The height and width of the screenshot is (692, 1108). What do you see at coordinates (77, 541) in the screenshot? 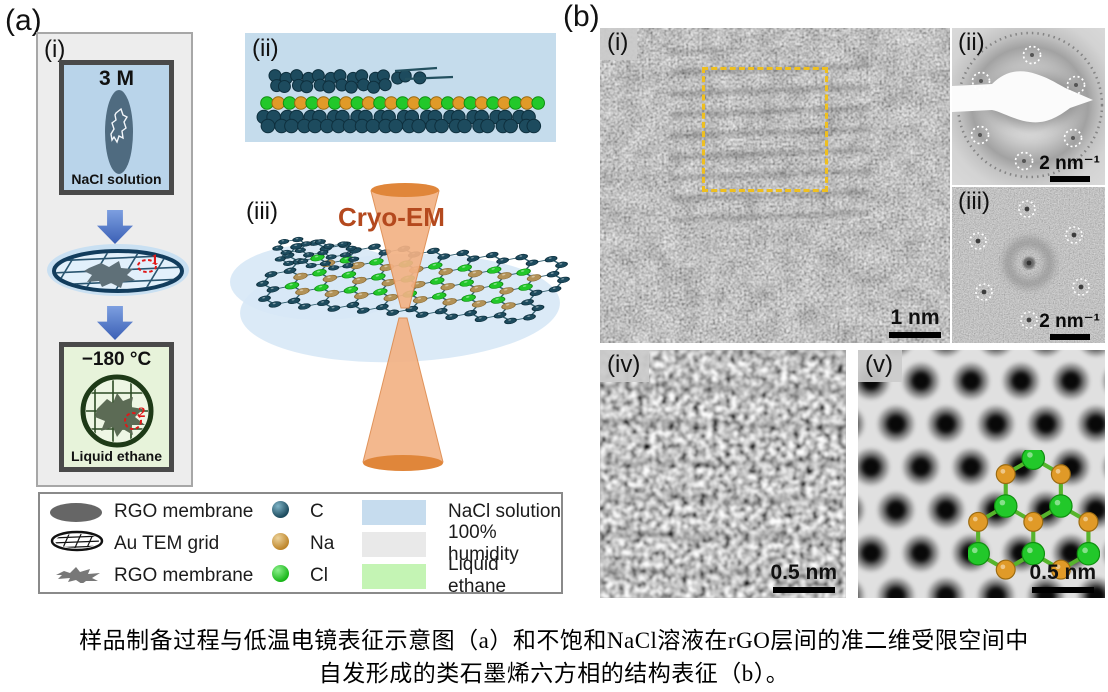
I see `au-tem-grid-icon` at bounding box center [77, 541].